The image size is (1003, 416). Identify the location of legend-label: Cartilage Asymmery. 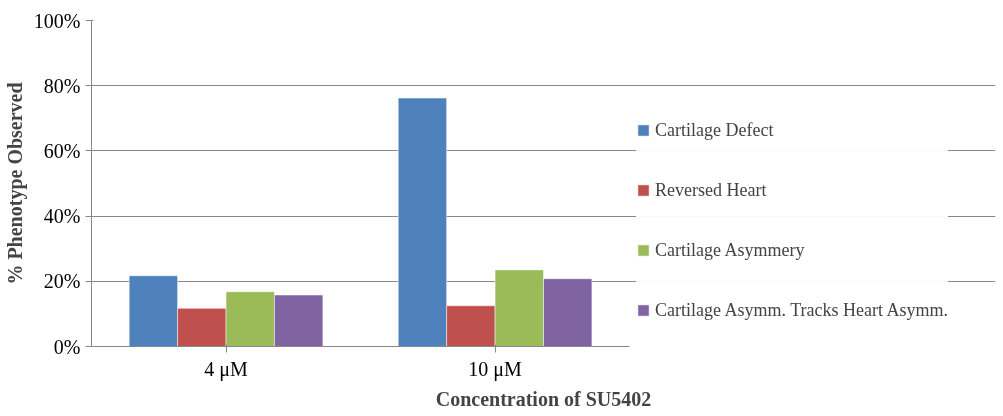
(730, 250).